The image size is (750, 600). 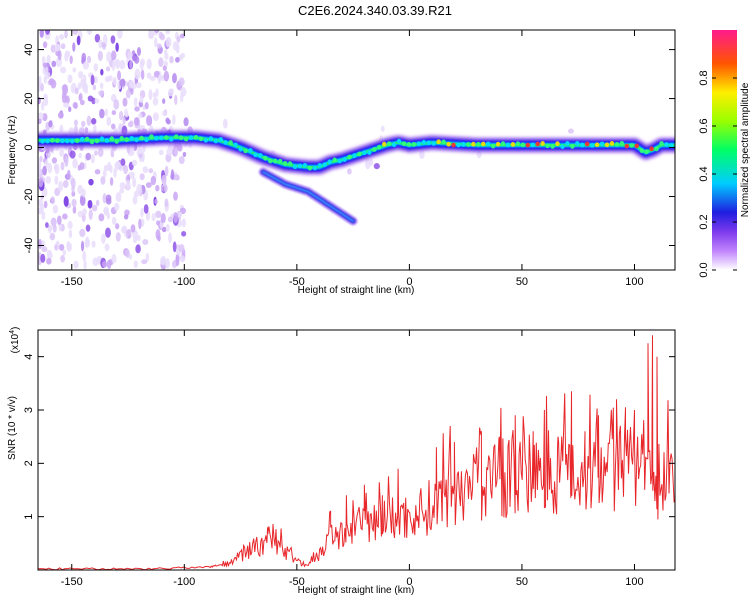 I want to click on x-tick-label: -100, so click(x=184, y=282).